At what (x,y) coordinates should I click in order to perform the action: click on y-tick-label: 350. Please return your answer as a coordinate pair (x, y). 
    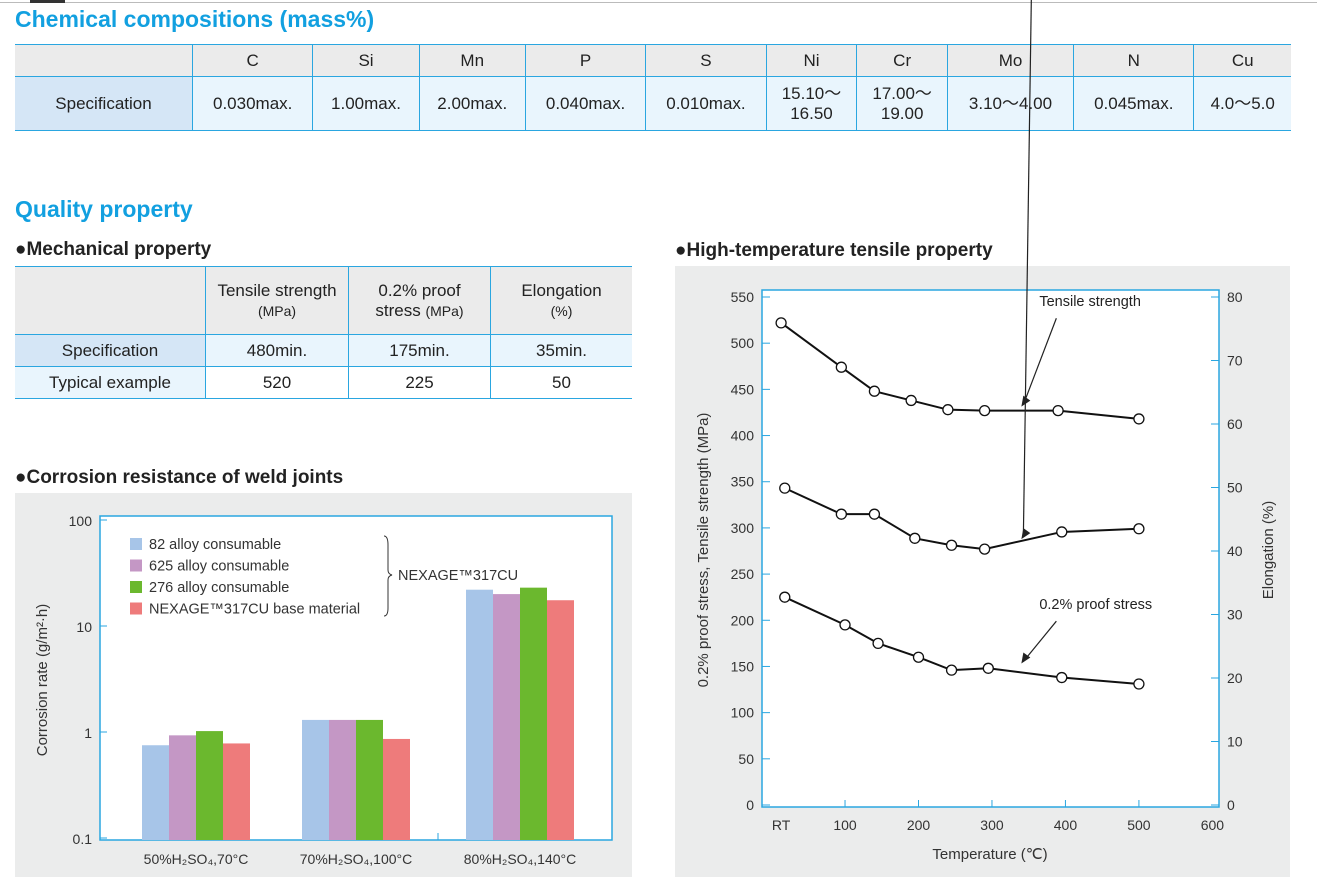
    Looking at the image, I should click on (743, 482).